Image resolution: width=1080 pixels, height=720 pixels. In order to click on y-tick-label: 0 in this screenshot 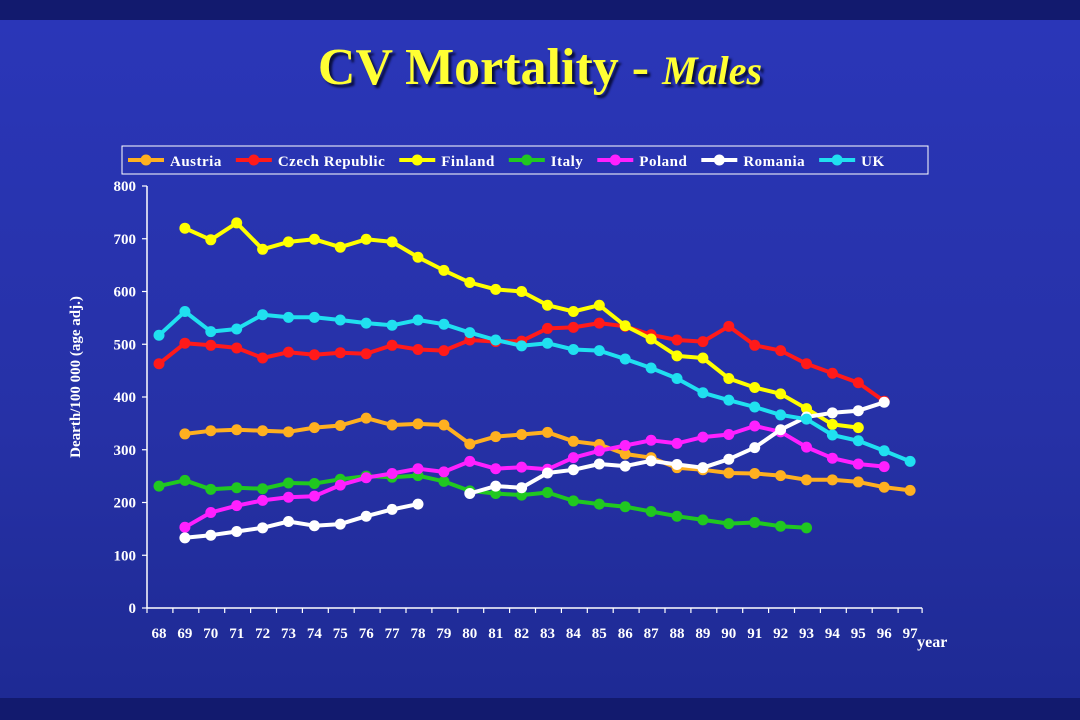, I will do `click(133, 609)`.